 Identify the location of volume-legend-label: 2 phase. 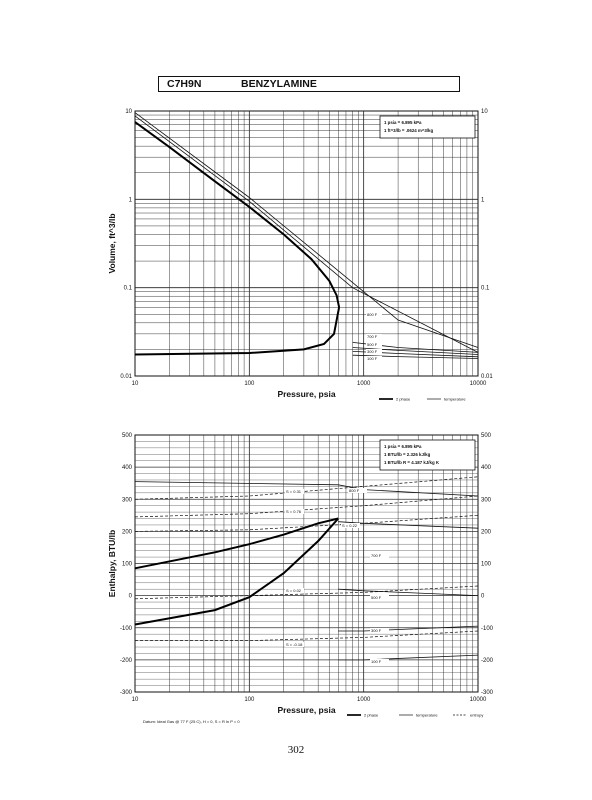
(403, 399).